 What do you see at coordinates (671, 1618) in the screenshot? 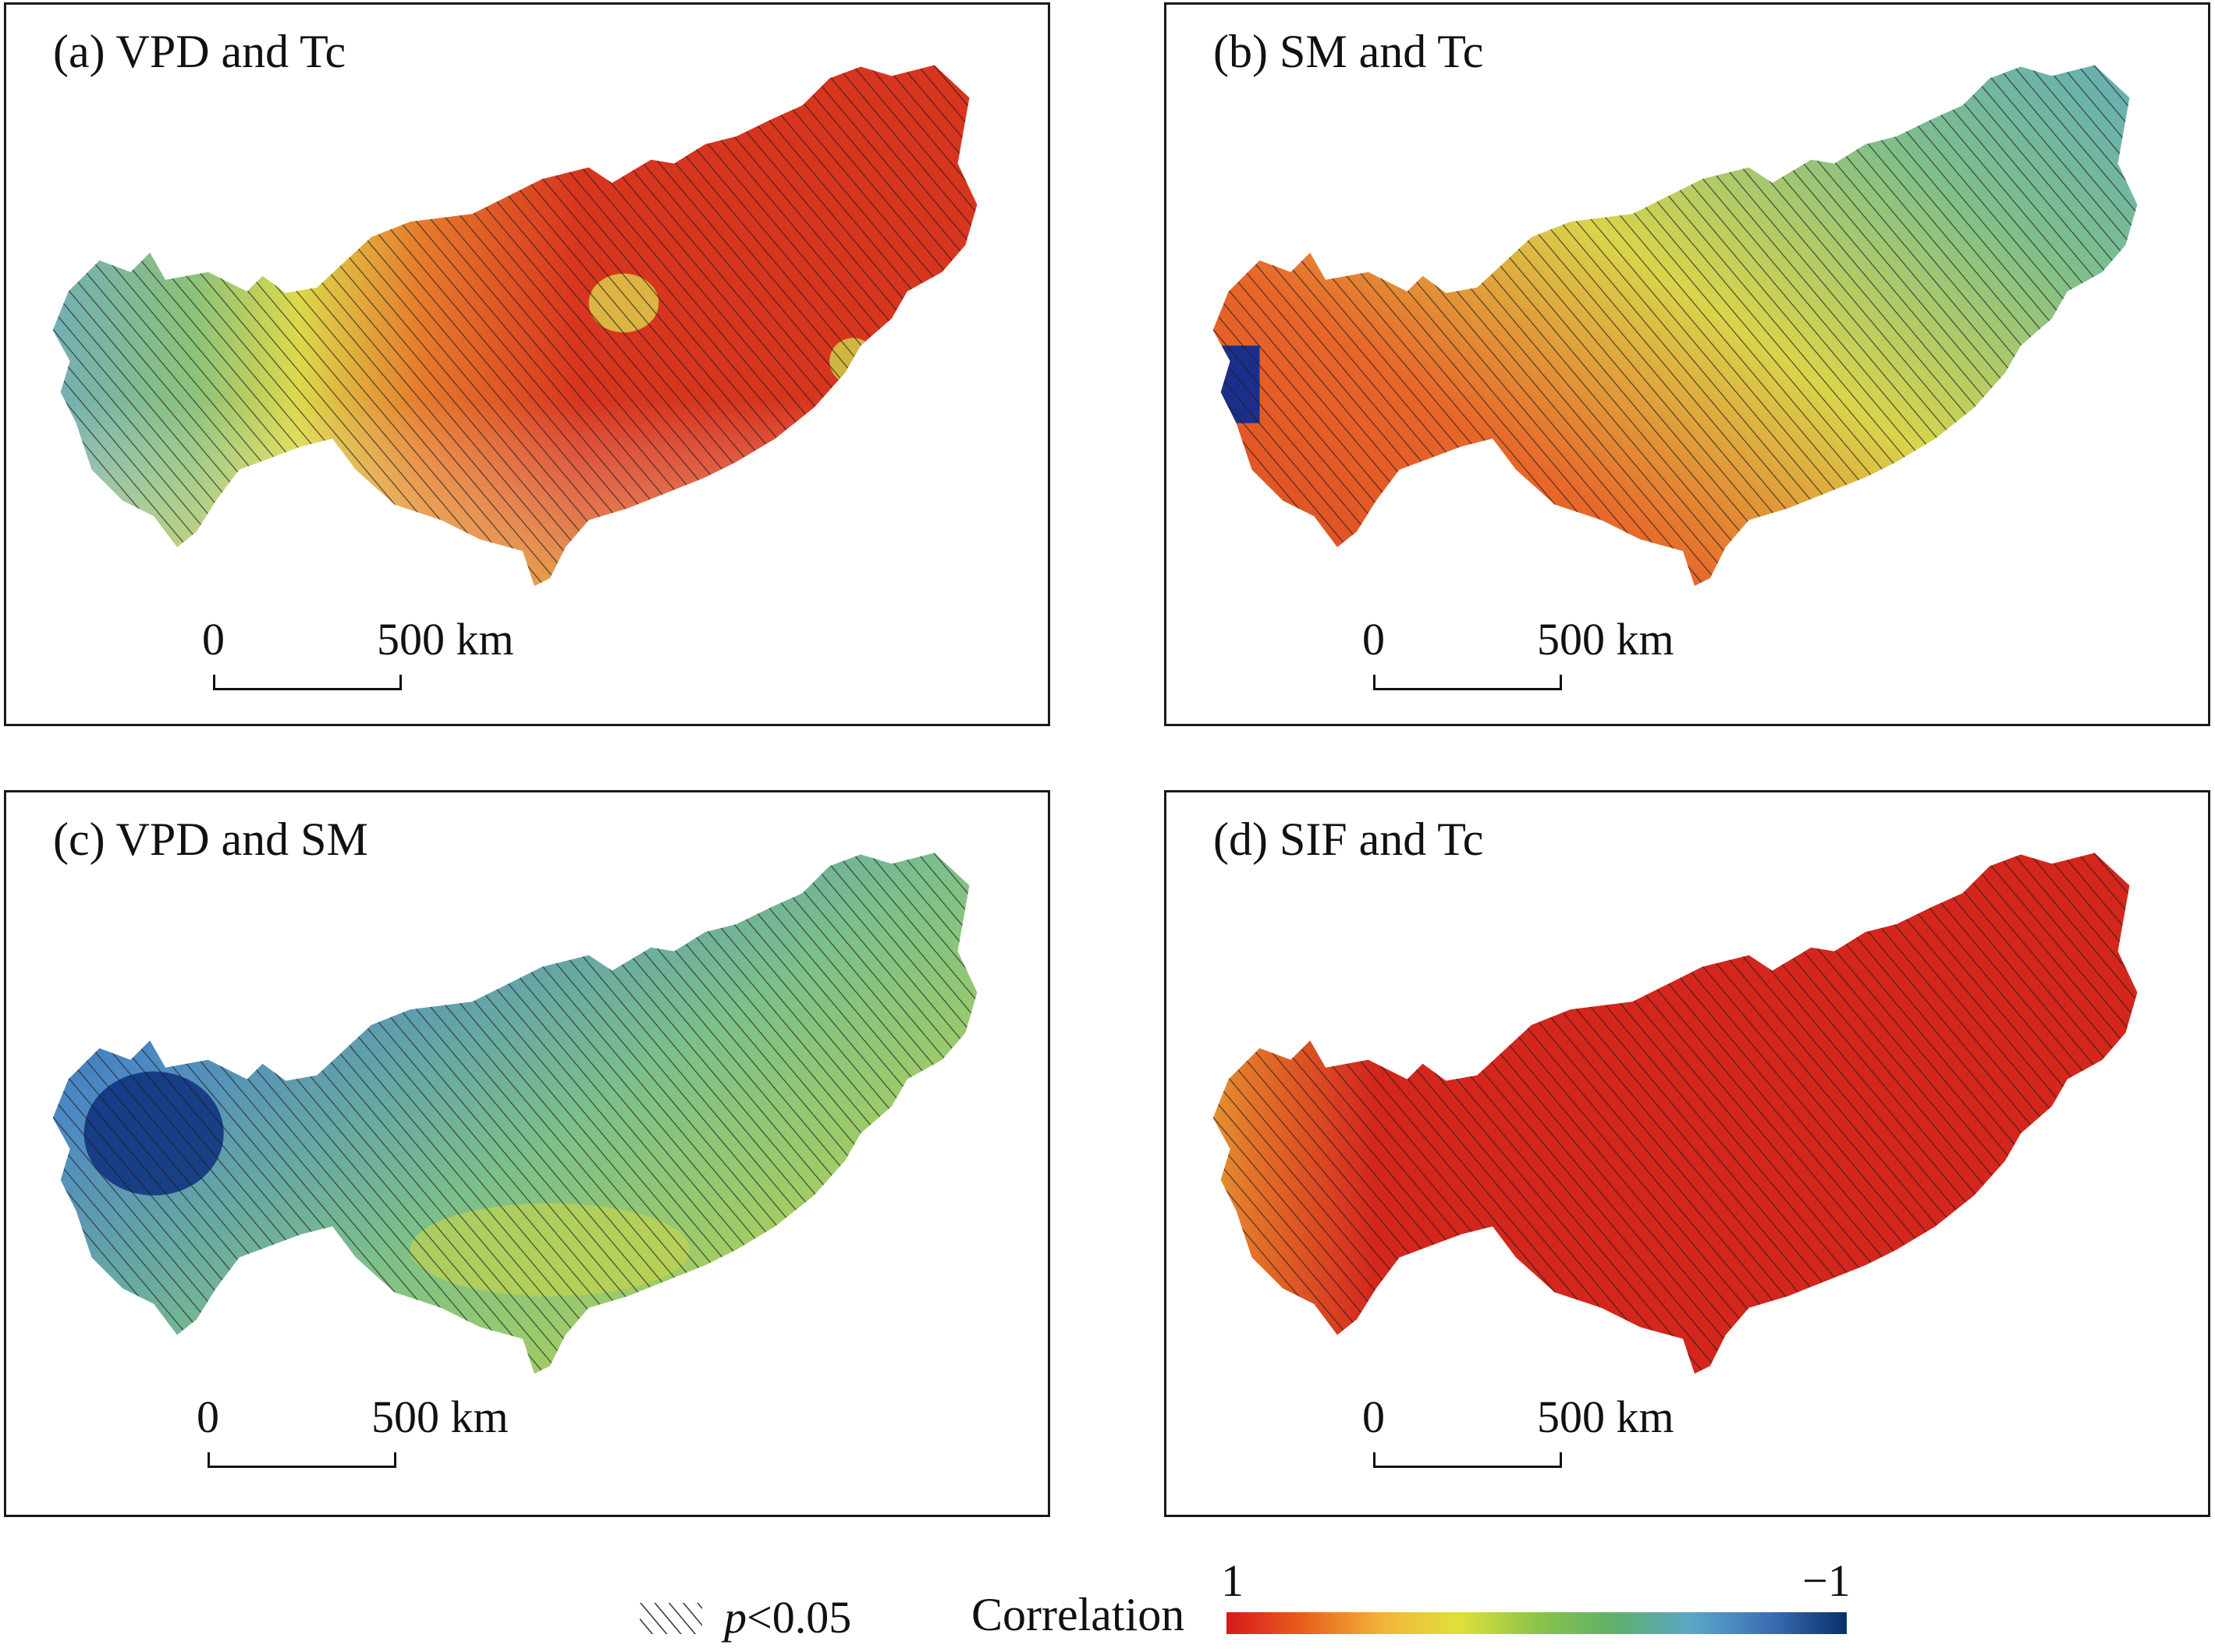
I see `significance-hatch-swatch` at bounding box center [671, 1618].